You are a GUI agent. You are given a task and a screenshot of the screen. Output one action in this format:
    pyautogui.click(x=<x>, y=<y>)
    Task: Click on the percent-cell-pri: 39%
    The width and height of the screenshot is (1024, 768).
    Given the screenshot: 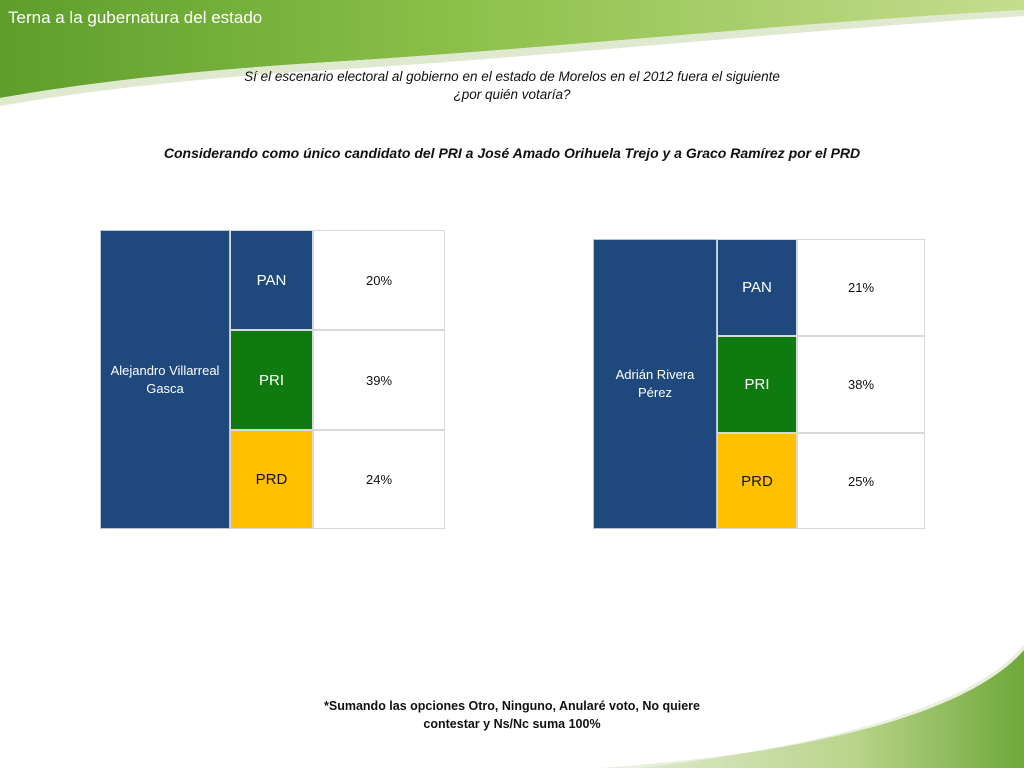 What is the action you would take?
    pyautogui.click(x=379, y=380)
    